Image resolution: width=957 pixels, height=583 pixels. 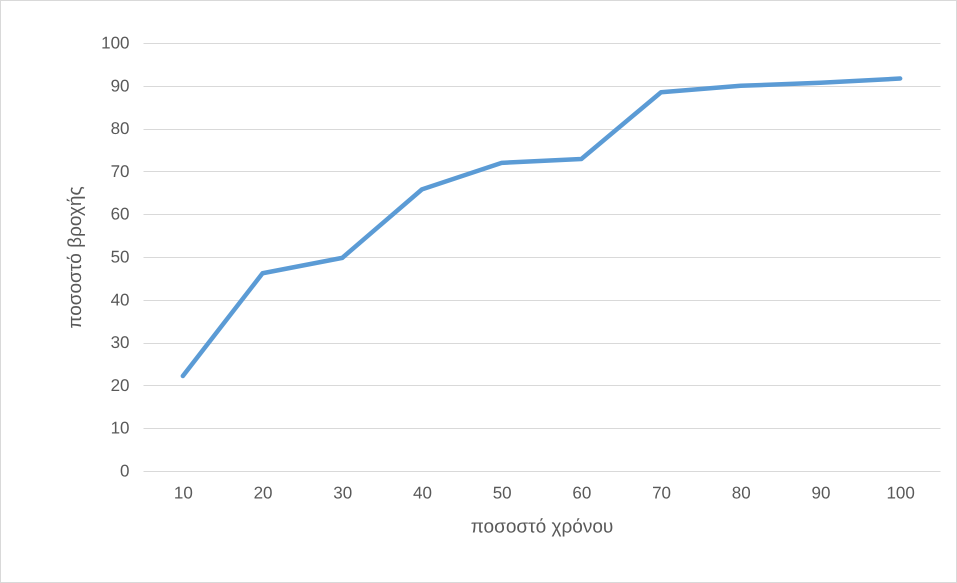 I want to click on y-tick-label: 90, so click(x=120, y=86).